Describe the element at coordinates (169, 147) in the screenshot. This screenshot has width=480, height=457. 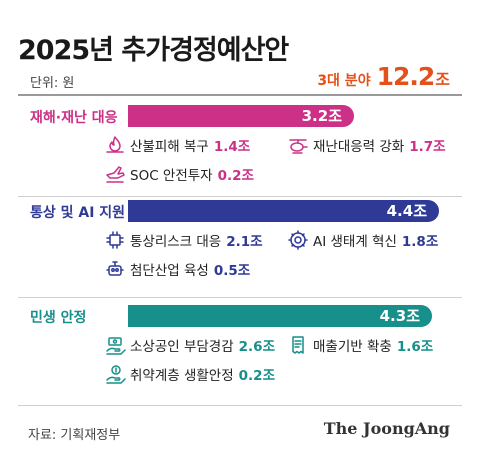
I see `sub-item-label: 산불피해 복구` at that location.